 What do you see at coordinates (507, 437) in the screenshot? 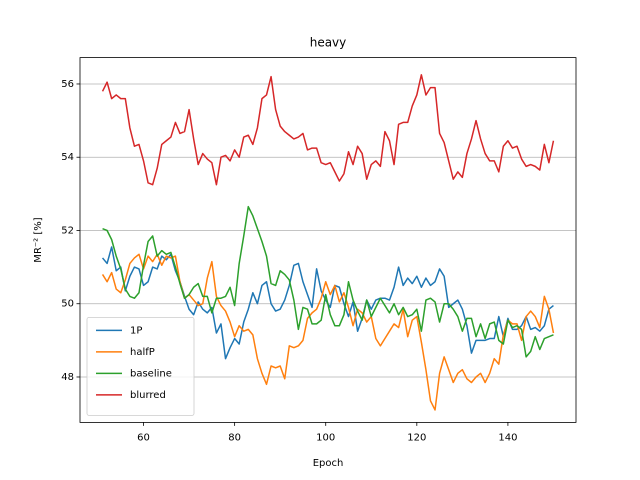
I see `x-tick-label: 140` at bounding box center [507, 437].